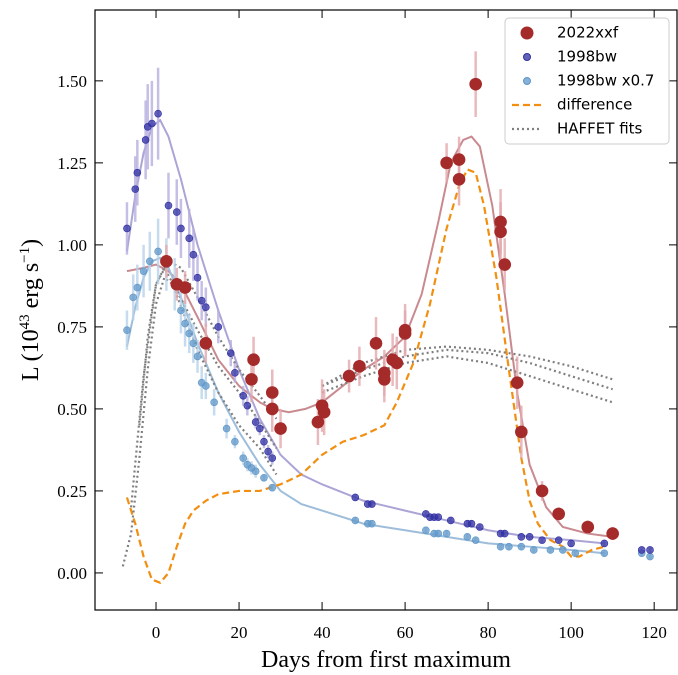 Image resolution: width=678 pixels, height=675 pixels. Describe the element at coordinates (386, 660) in the screenshot. I see `x-axis-label: Days from first maximum` at that location.